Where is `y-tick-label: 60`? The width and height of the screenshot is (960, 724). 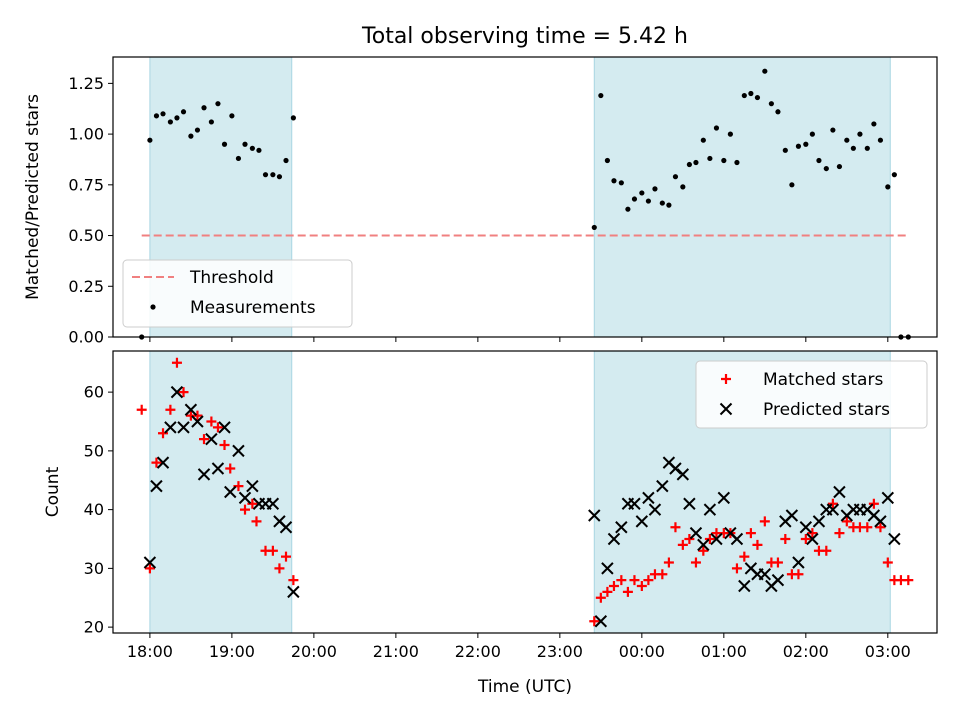 y-tick-label: 60 is located at coordinates (94, 392).